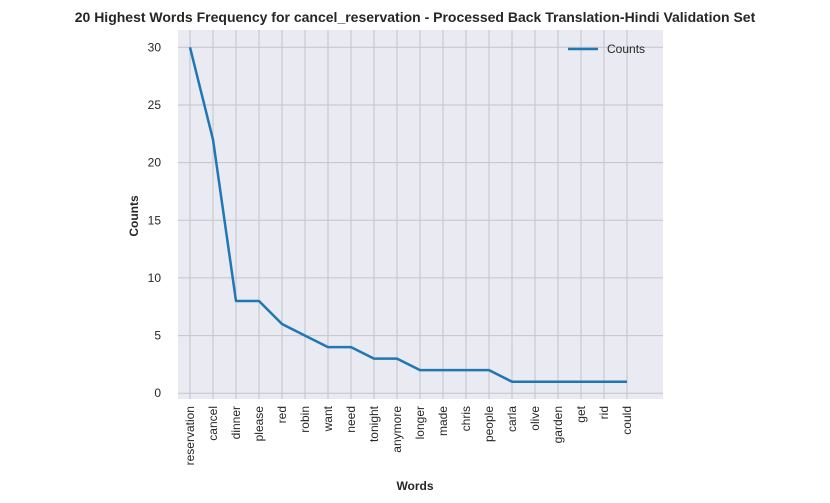 The height and width of the screenshot is (503, 830). What do you see at coordinates (259, 424) in the screenshot?
I see `x-tick-label: please` at bounding box center [259, 424].